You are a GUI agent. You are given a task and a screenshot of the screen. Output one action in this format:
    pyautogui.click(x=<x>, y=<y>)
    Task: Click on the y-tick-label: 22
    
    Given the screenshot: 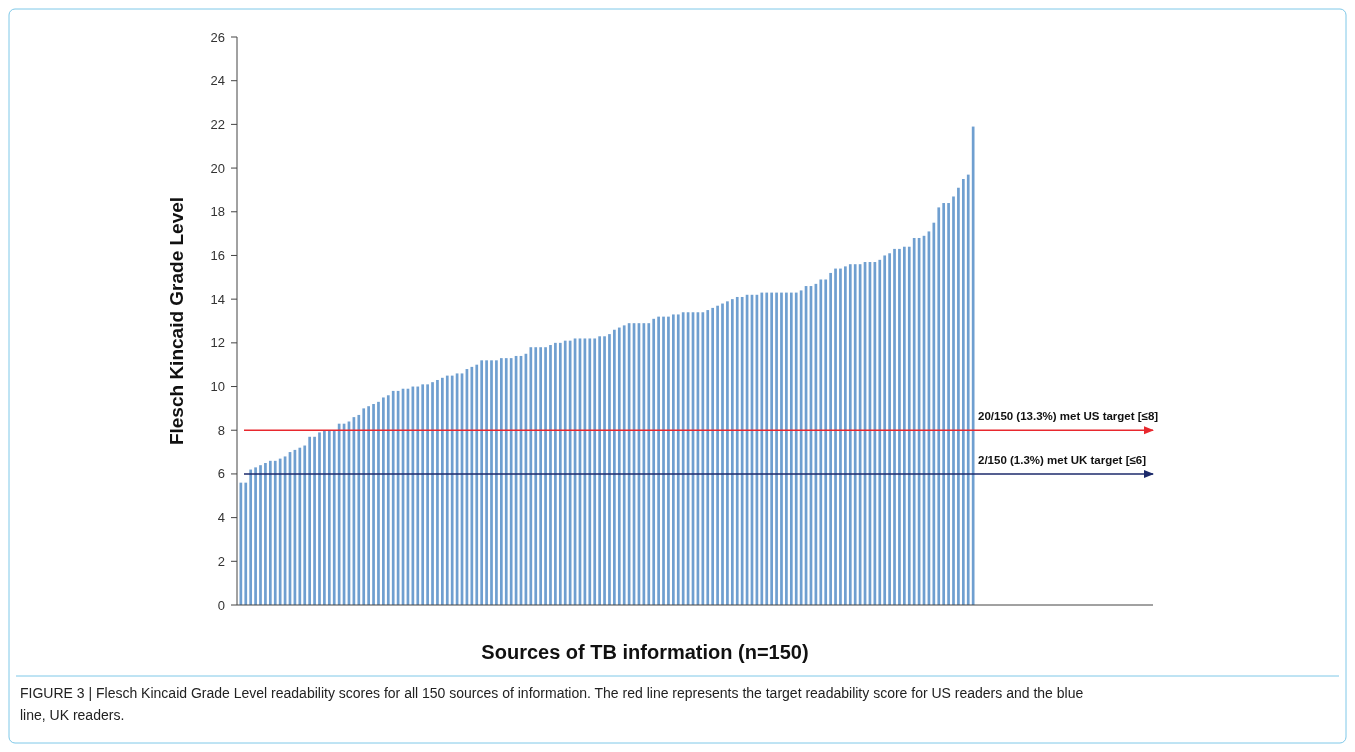 What is the action you would take?
    pyautogui.click(x=217, y=124)
    